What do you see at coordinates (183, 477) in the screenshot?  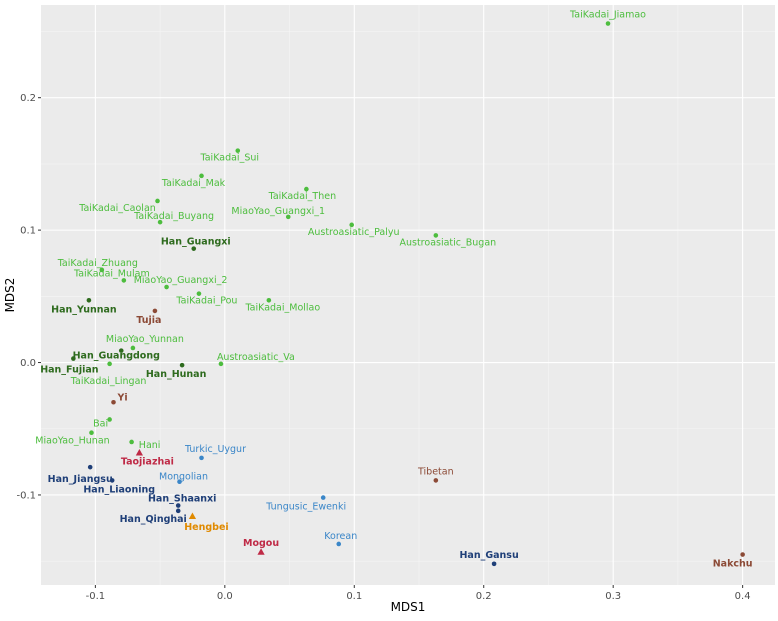 I see `data-label: Mongolian` at bounding box center [183, 477].